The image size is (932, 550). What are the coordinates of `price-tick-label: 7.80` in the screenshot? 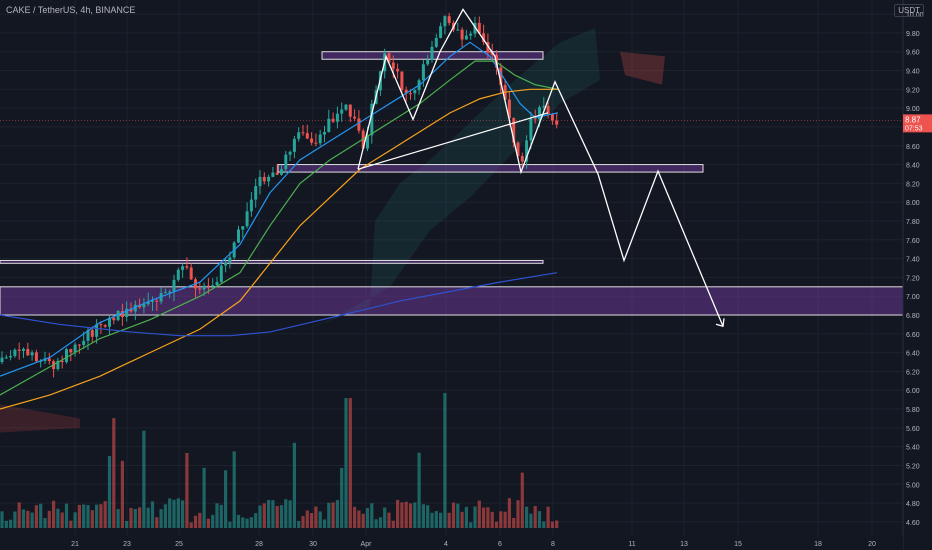 It's located at (913, 222).